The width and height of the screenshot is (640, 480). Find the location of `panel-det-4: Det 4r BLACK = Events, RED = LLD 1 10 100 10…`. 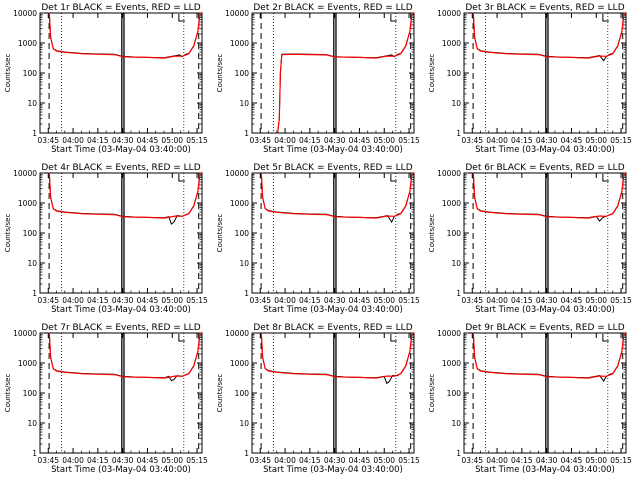

panel-det-4: Det 4r BLACK = Events, RED = LLD 1 10 100 10… is located at coordinates (106, 239).